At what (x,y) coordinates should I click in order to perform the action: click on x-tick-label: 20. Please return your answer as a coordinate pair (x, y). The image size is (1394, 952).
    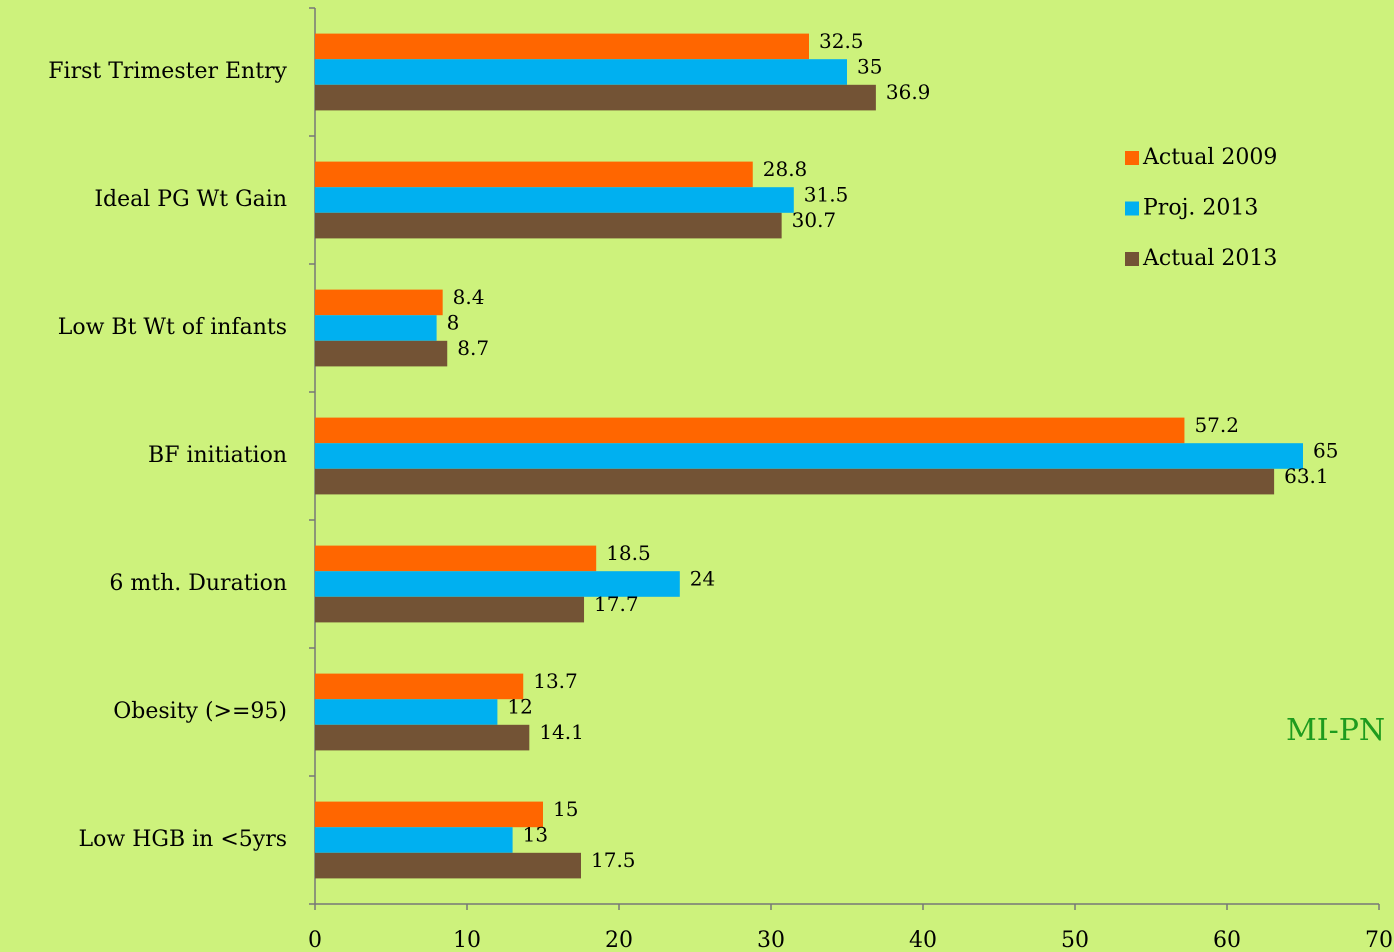
    Looking at the image, I should click on (619, 940).